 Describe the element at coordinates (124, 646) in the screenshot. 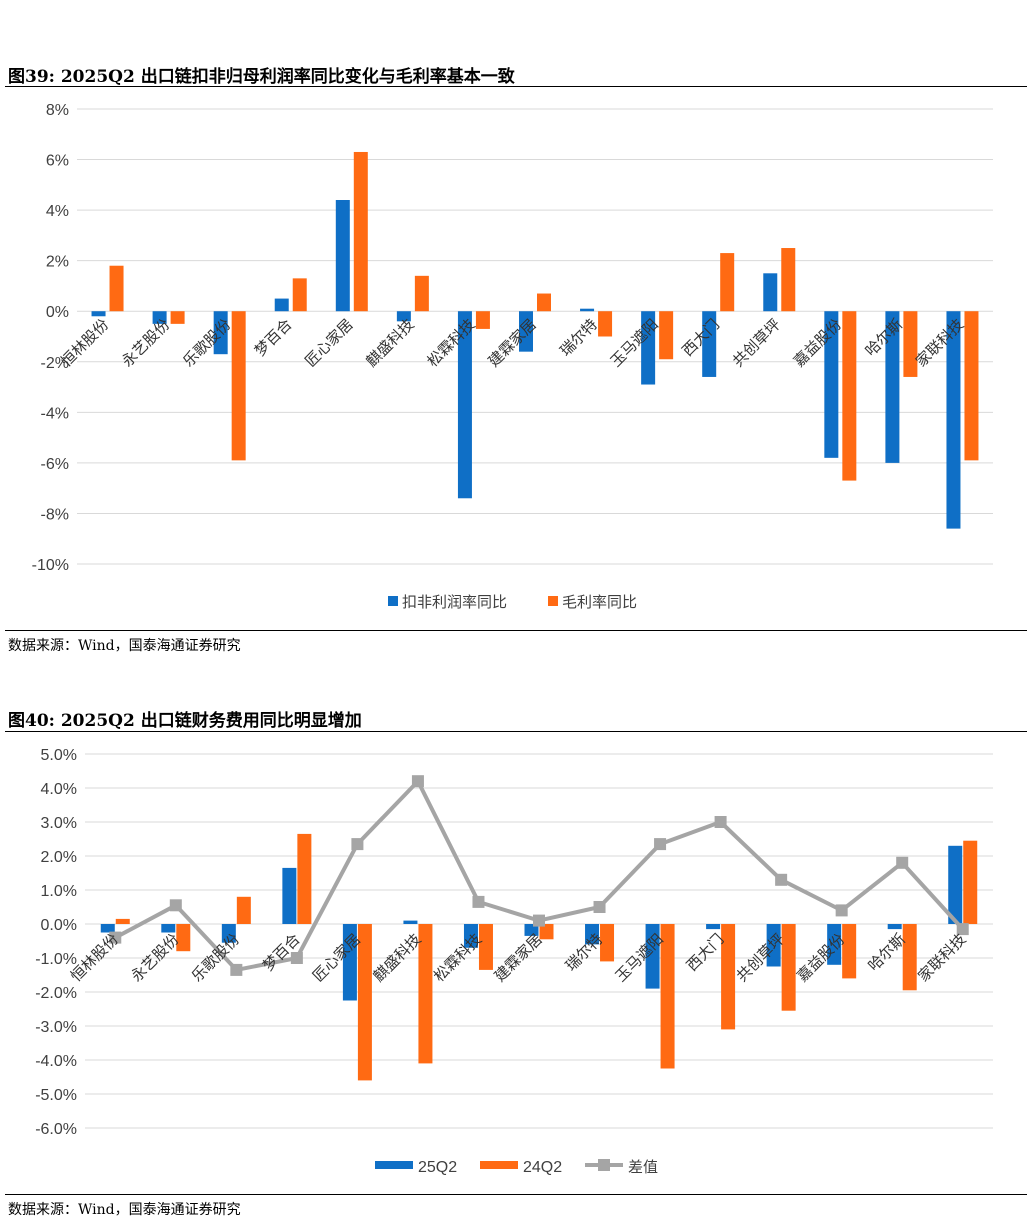

I see `figure-39-source: 数据来源：Wind，国泰海通证券研究` at that location.